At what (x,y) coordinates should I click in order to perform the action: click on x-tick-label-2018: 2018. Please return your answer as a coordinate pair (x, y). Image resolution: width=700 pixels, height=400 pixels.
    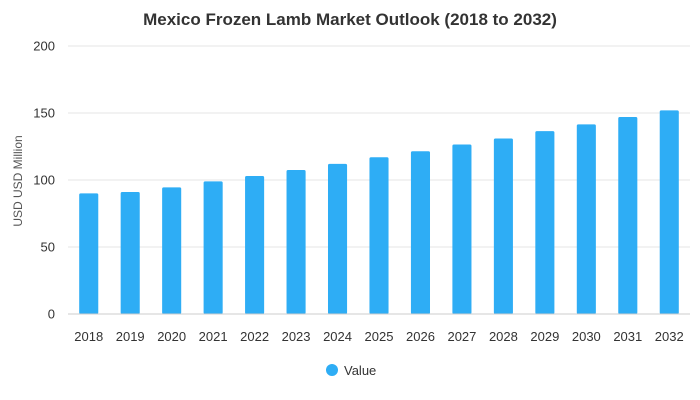
    Looking at the image, I should click on (88, 336).